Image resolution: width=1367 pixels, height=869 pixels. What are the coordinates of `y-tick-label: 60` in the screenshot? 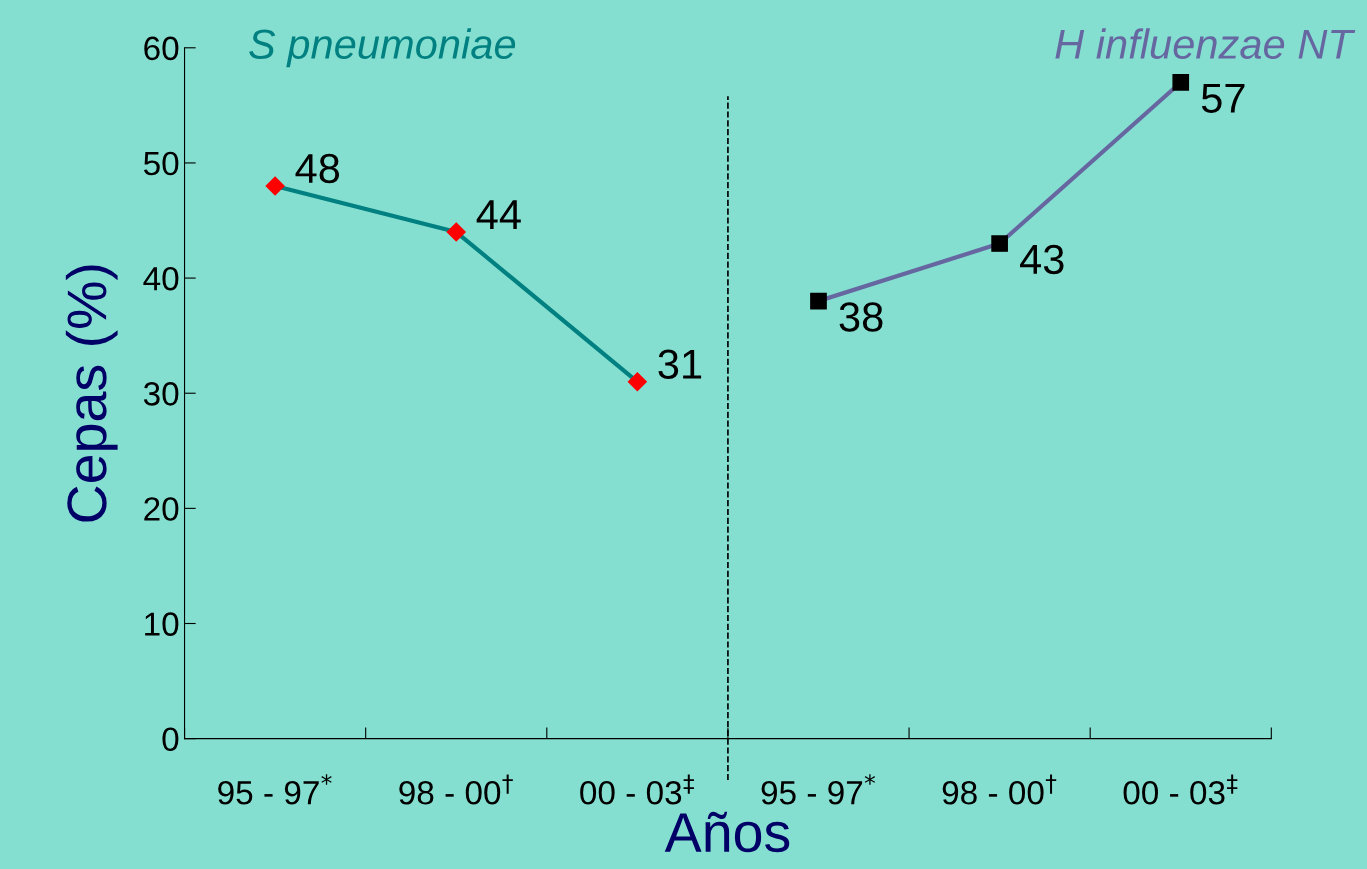 It's located at (161, 48).